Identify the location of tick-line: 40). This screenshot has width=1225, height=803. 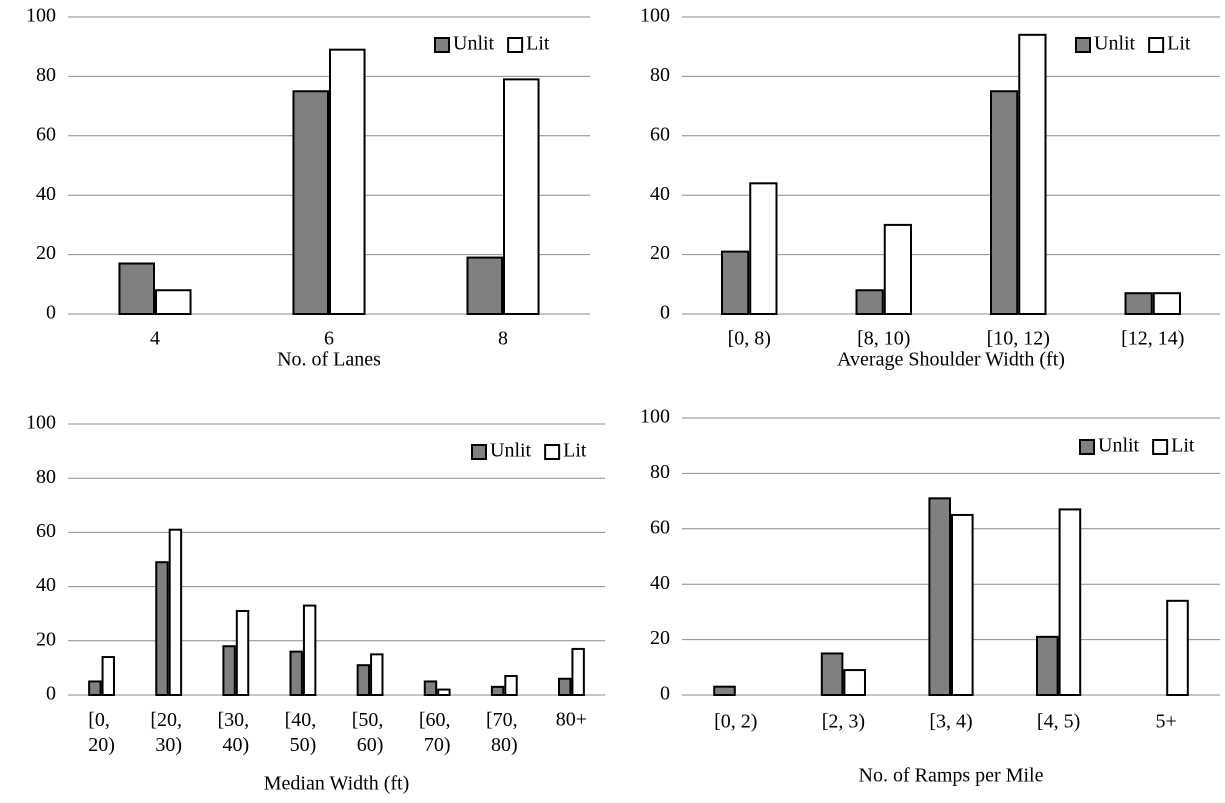
(235, 745).